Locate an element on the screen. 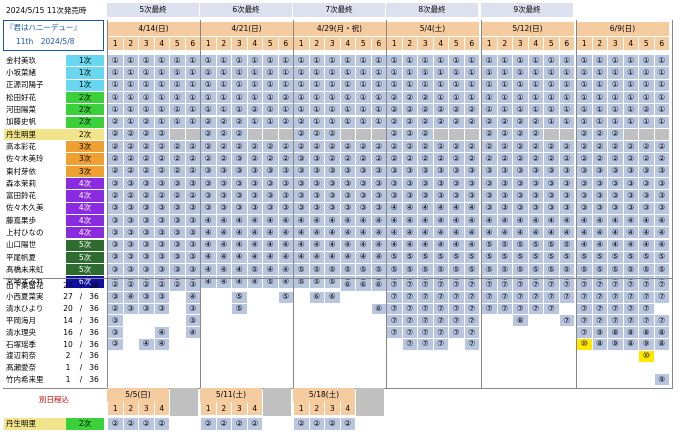  member-rank: 5次 is located at coordinates (85, 245).